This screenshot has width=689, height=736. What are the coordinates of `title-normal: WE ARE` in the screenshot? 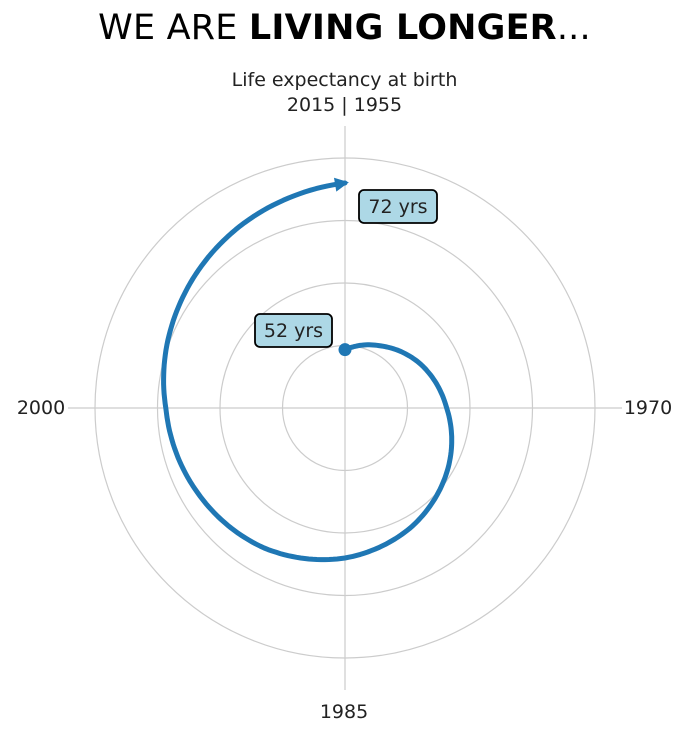 It's located at (173, 28).